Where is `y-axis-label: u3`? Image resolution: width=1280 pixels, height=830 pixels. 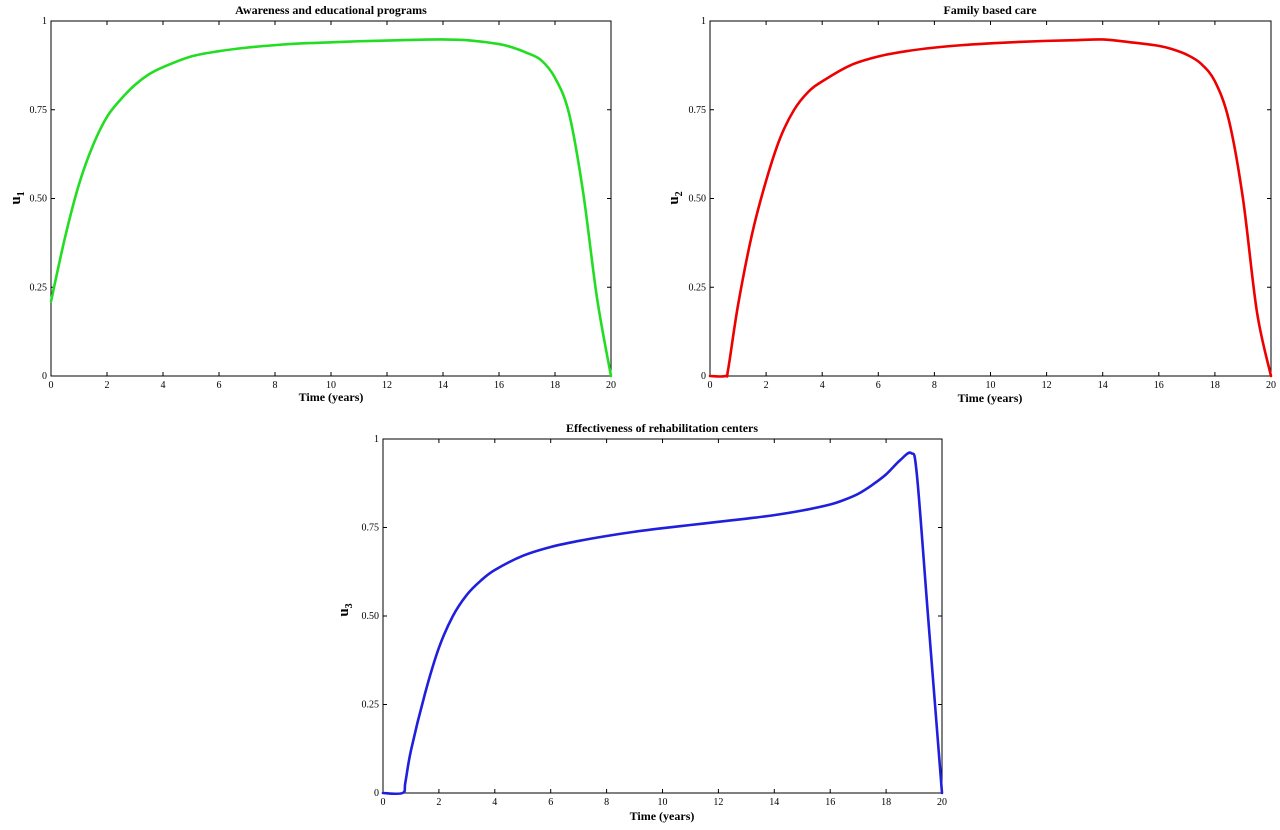 y-axis-label: u3 is located at coordinates (345, 609).